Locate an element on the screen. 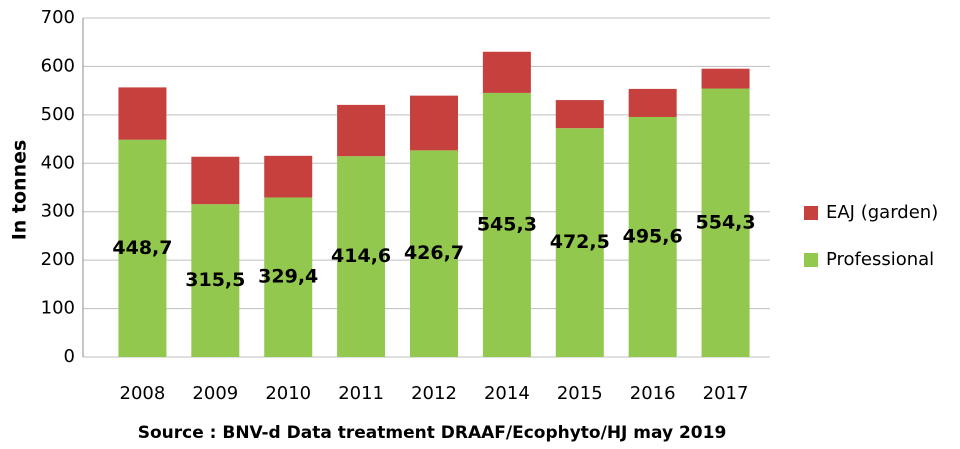 This screenshot has width=960, height=449. y-tick-label: 400 is located at coordinates (58, 162).